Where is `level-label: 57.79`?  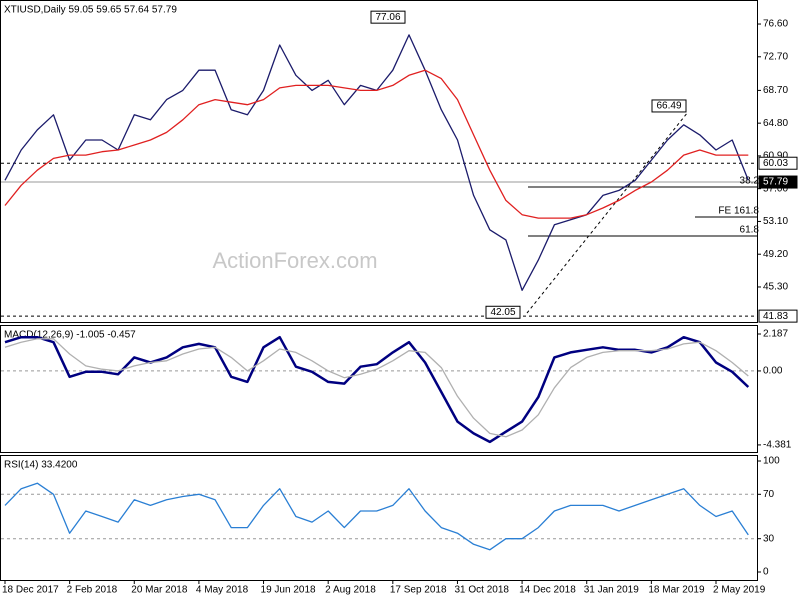 level-label: 57.79 is located at coordinates (775, 182).